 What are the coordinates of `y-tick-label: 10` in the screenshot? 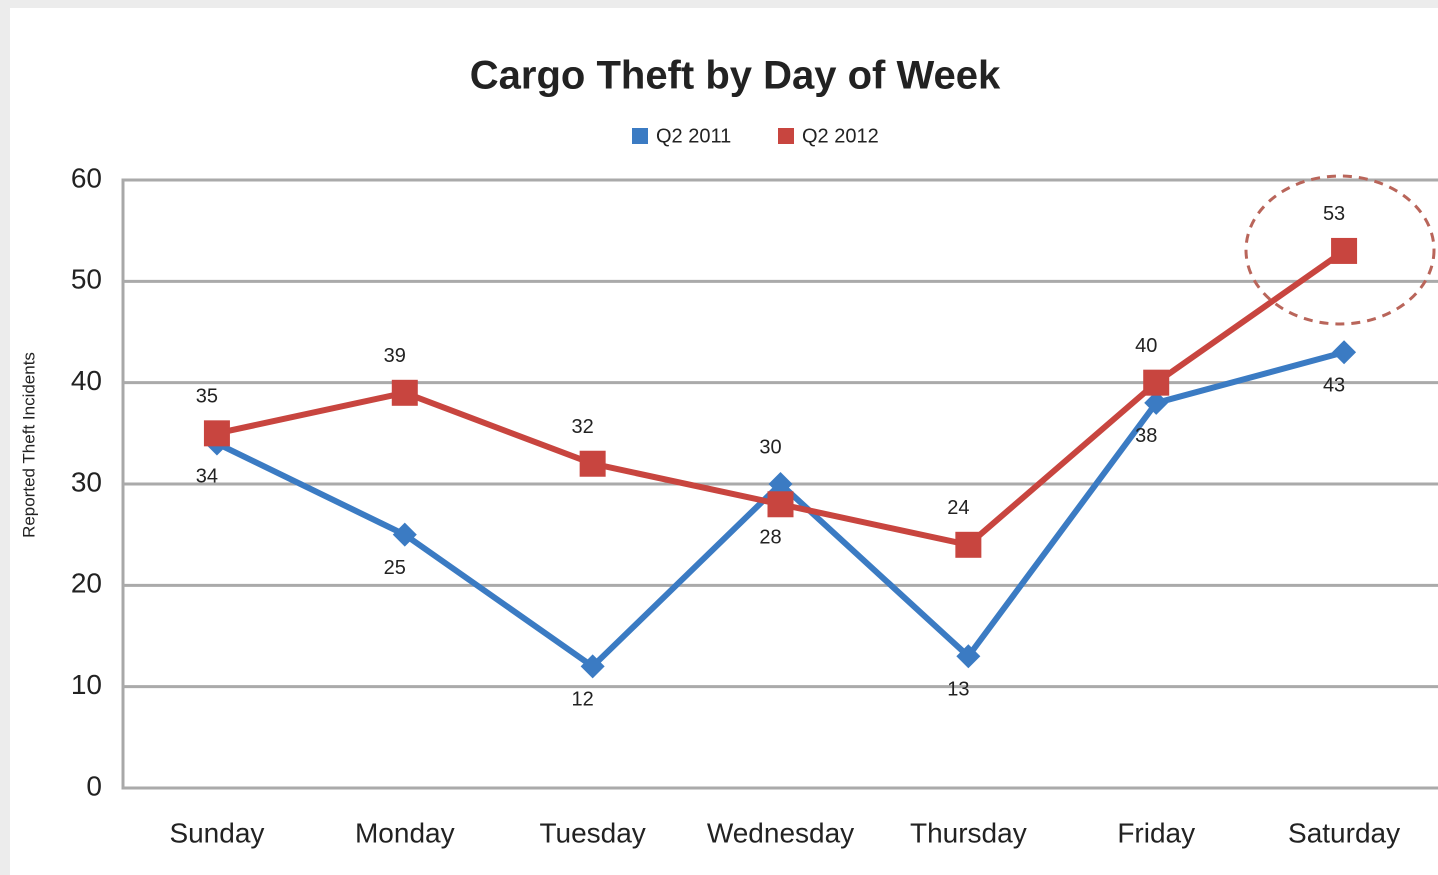 It's located at (86, 684).